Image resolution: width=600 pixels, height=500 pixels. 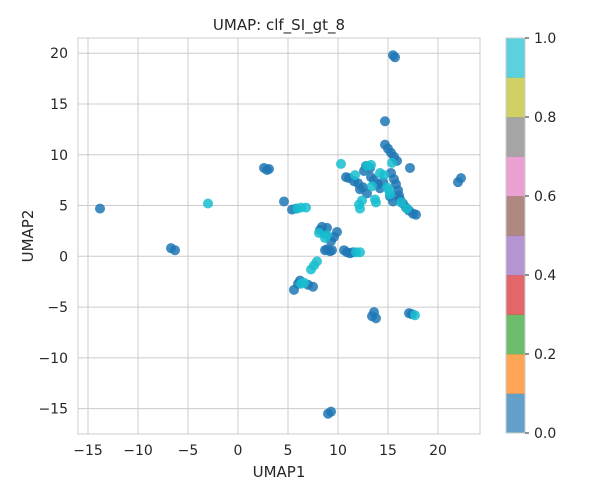 I want to click on colorbar: 0.0 0.2 0.4 0.6 0.8 1.0, so click(x=530, y=236).